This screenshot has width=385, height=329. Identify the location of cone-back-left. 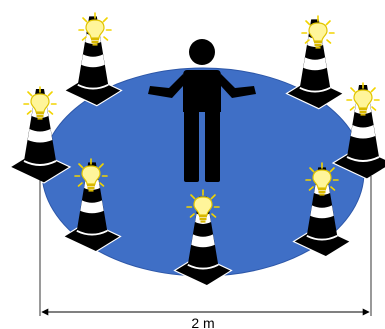
(93, 59).